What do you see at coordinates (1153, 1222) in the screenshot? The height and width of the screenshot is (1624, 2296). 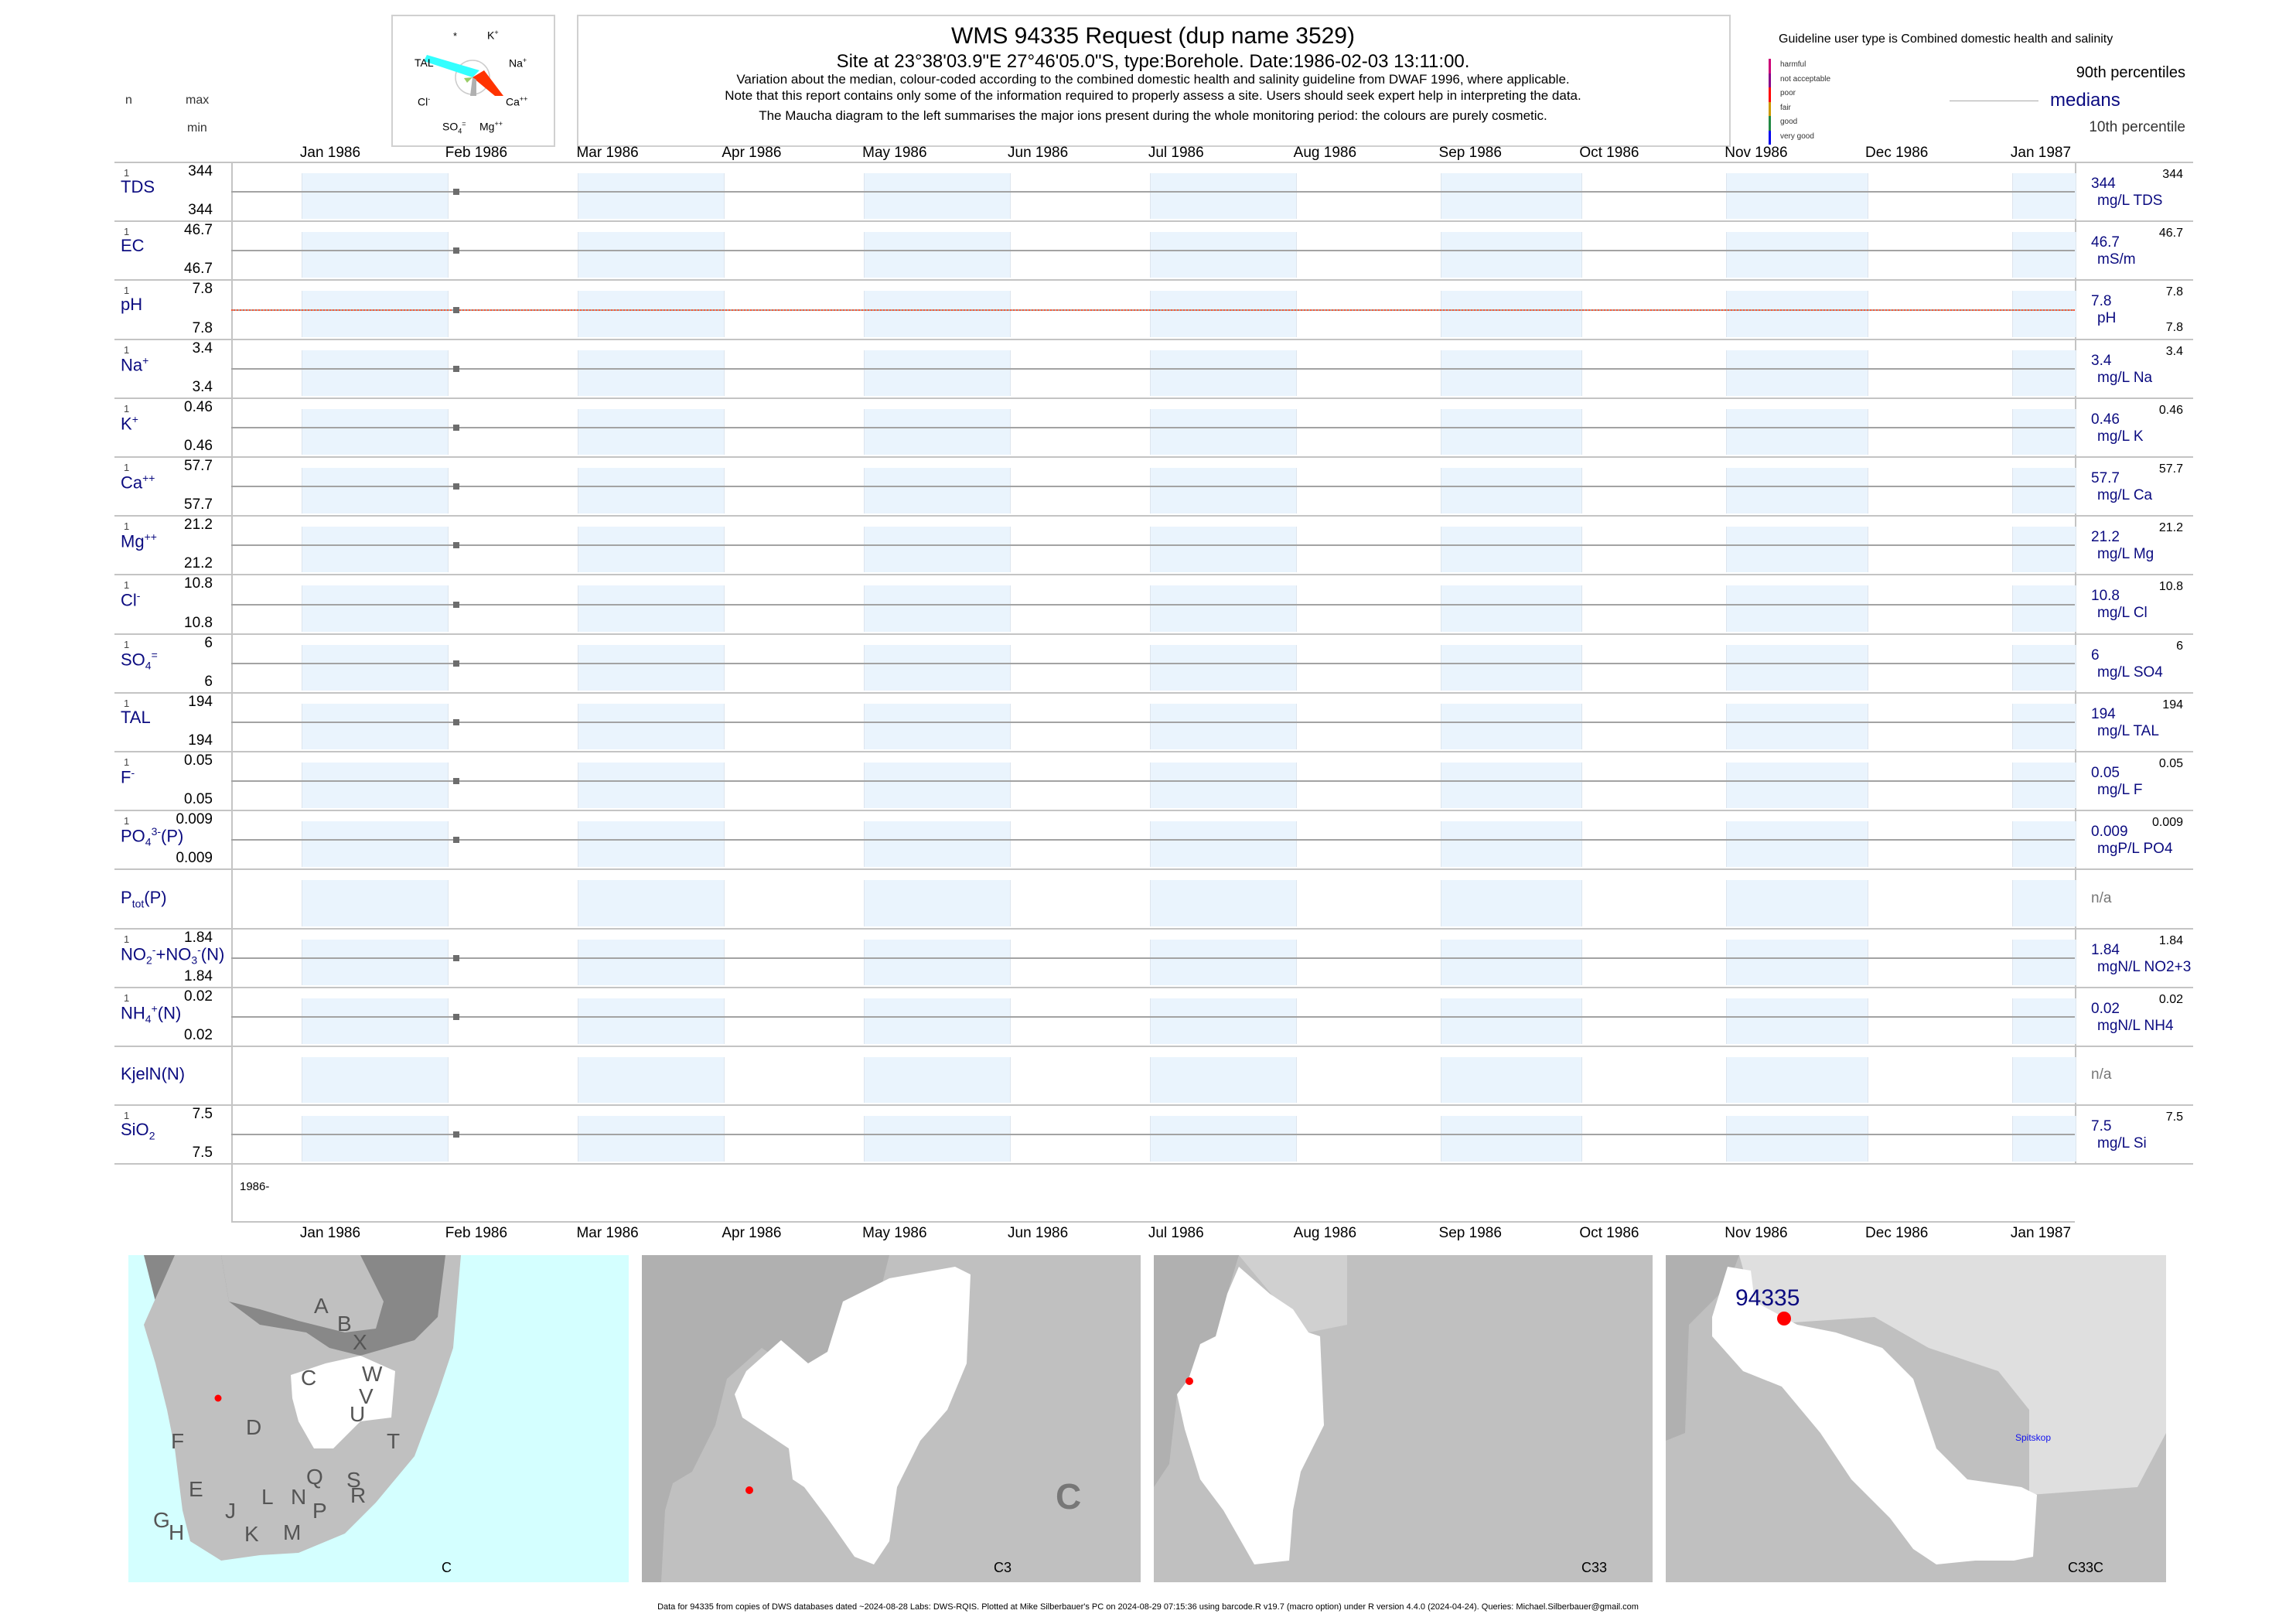 I see `plot-bottom-border` at bounding box center [1153, 1222].